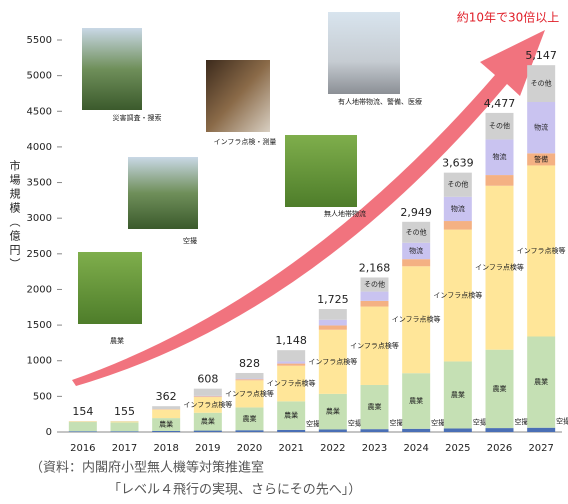 Image resolution: width=568 pixels, height=504 pixels. What do you see at coordinates (234, 490) in the screenshot?
I see `source: 「レベル４飛行の実現、さらにその先へ」）` at bounding box center [234, 490].